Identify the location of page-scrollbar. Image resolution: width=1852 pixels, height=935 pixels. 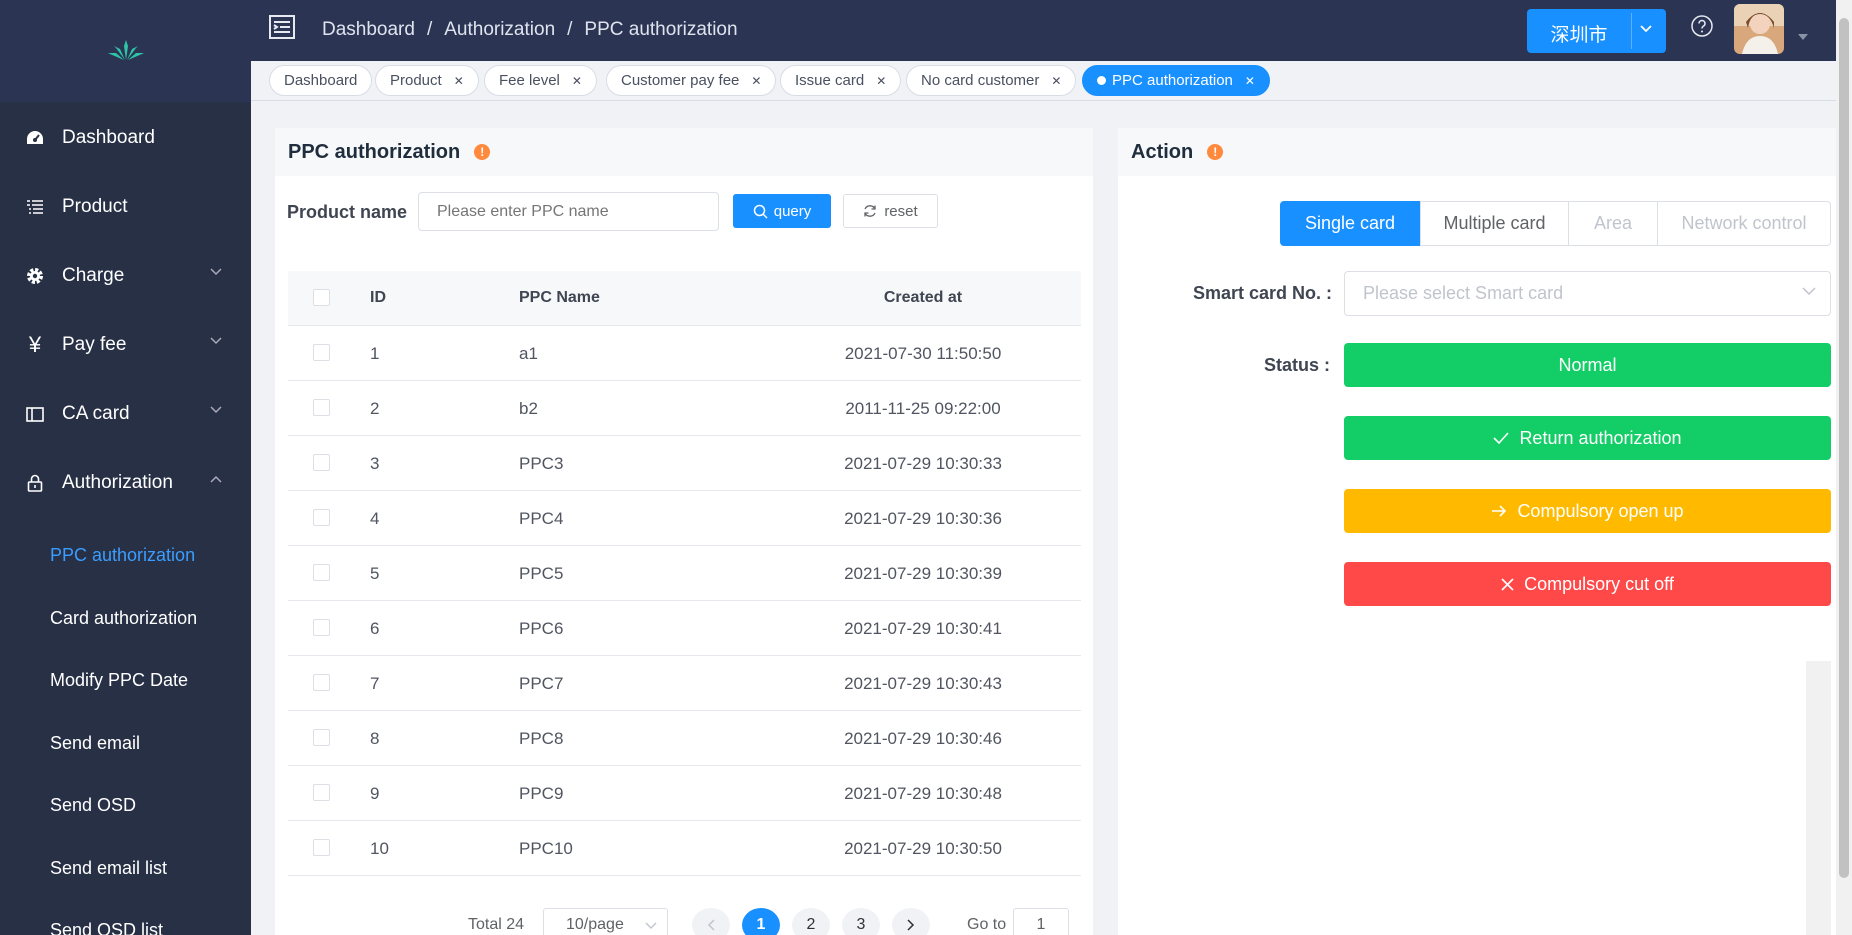
(1844, 467).